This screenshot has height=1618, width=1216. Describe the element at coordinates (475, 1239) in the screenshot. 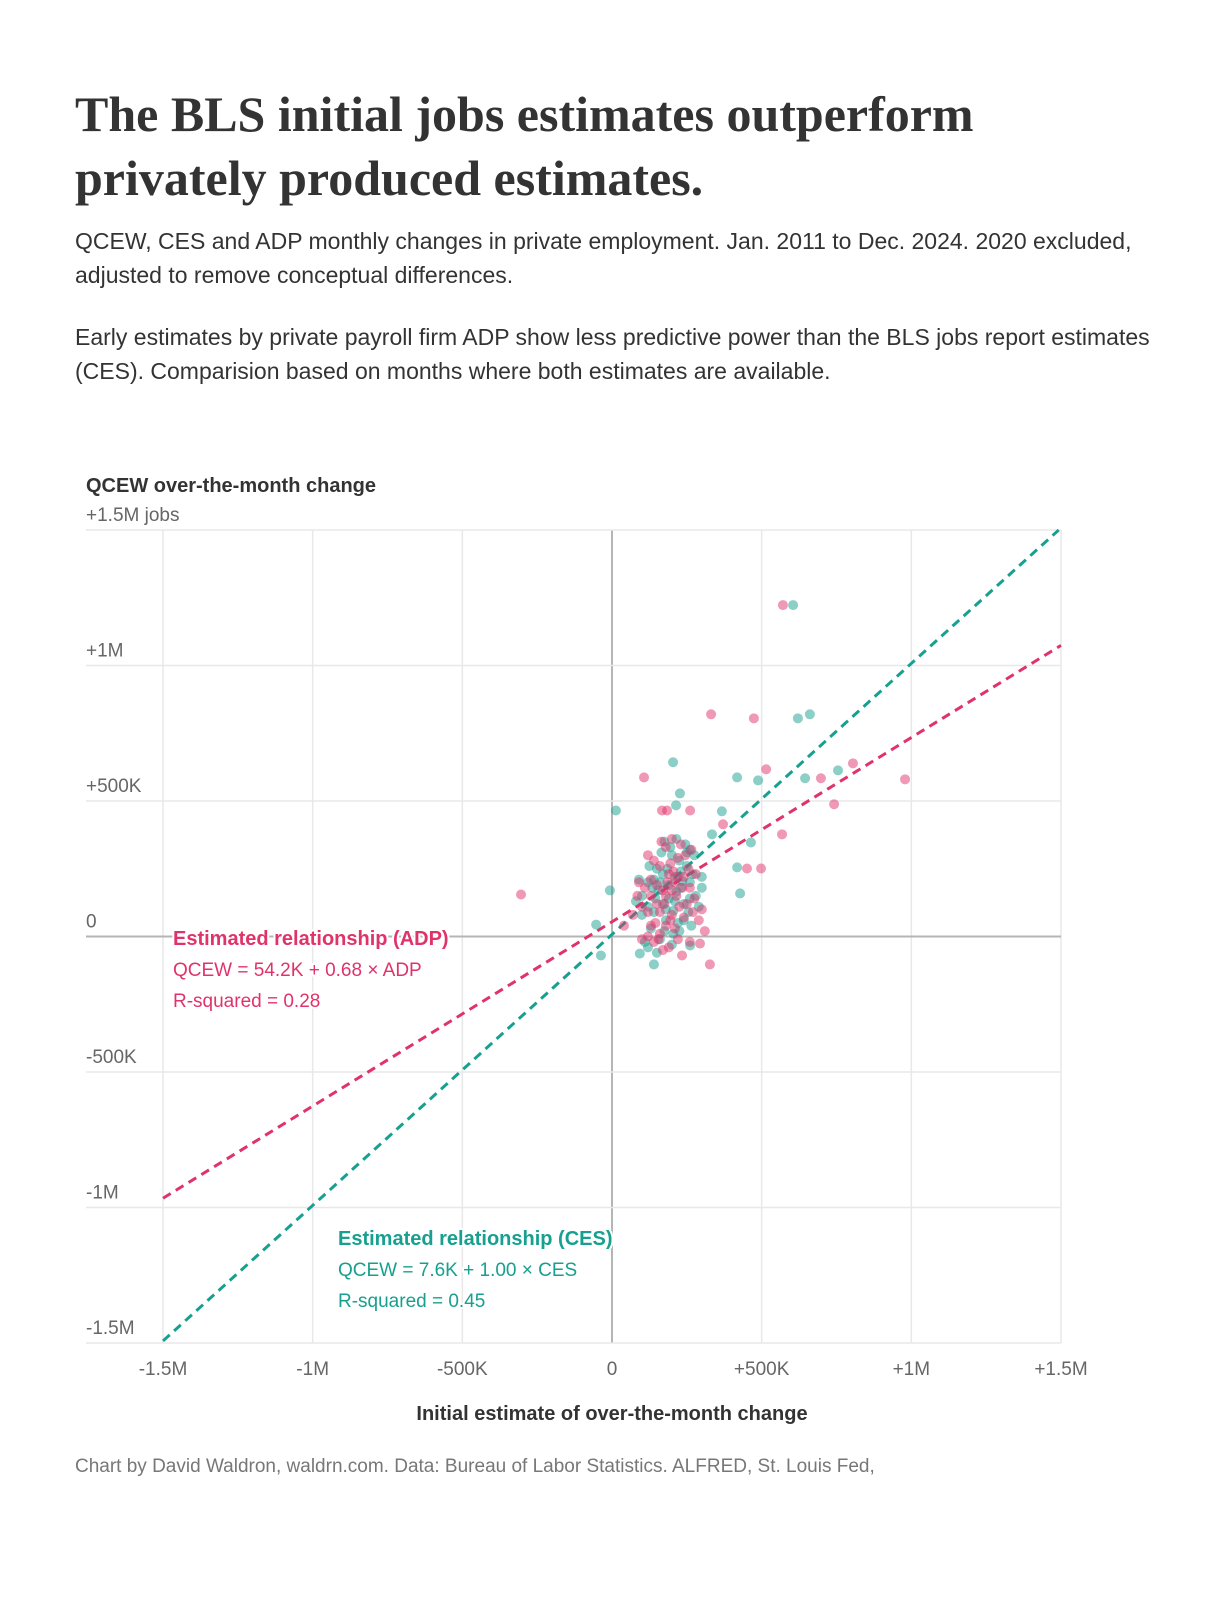

I see `annotation-heading-ces: Estimated relationship (CES)` at that location.